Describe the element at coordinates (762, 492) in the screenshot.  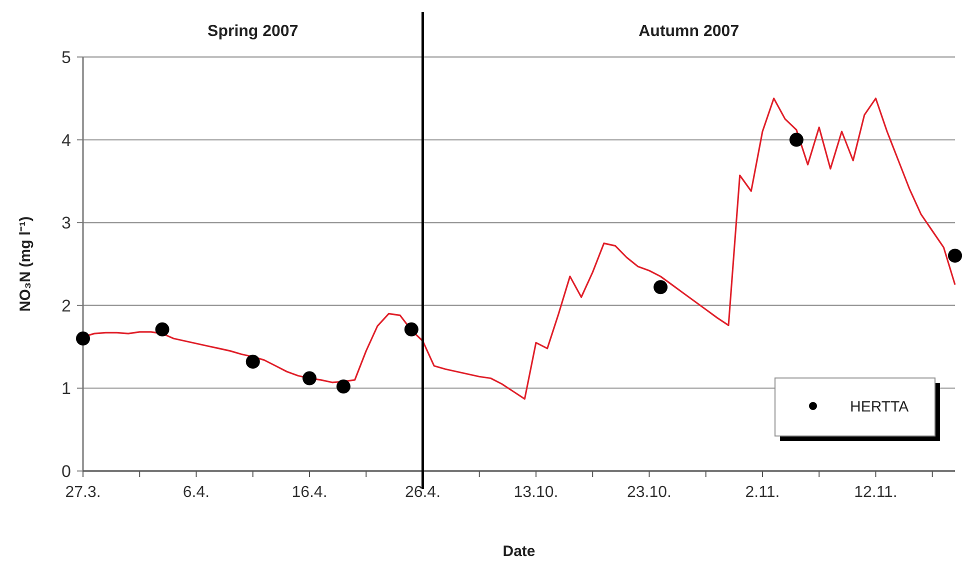
I see `x-tick-label: 2.11.` at that location.